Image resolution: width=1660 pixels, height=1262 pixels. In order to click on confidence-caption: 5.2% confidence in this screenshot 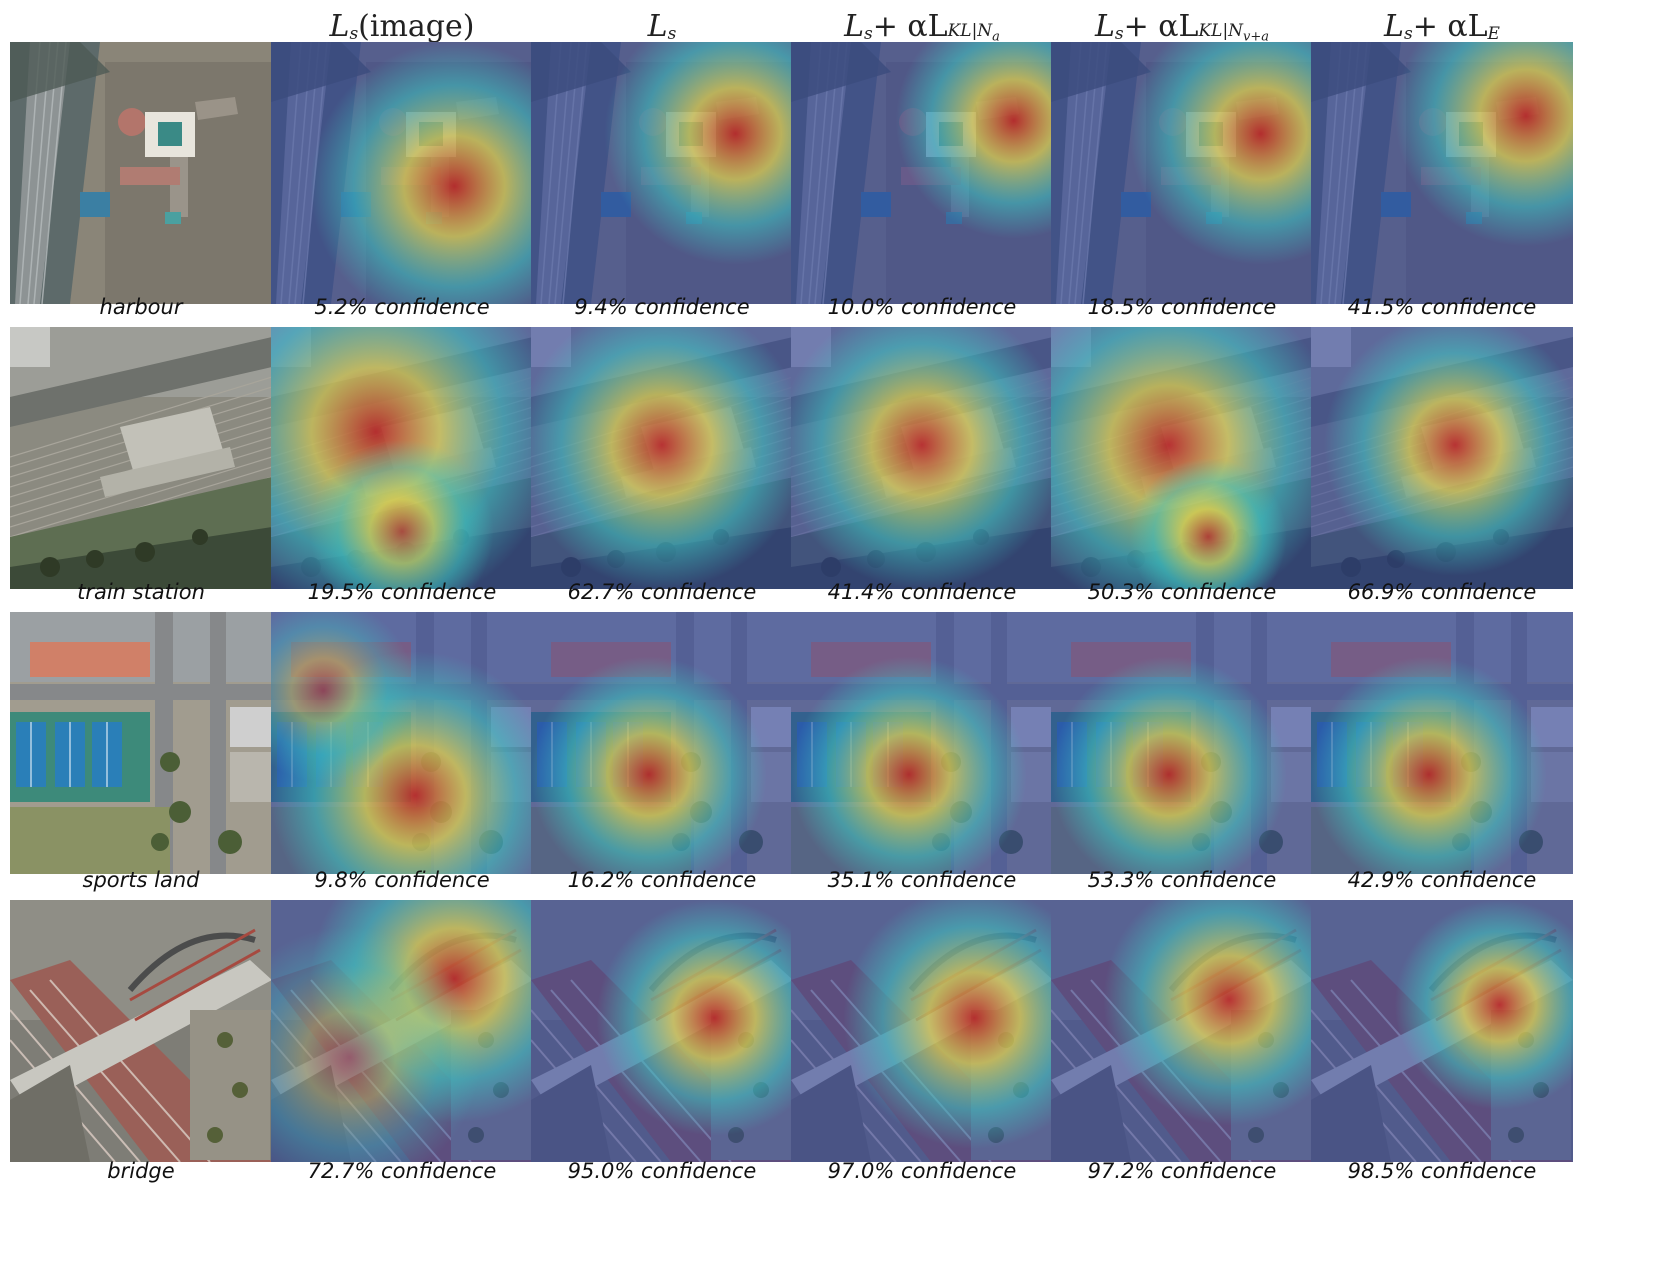, I will do `click(402, 307)`.